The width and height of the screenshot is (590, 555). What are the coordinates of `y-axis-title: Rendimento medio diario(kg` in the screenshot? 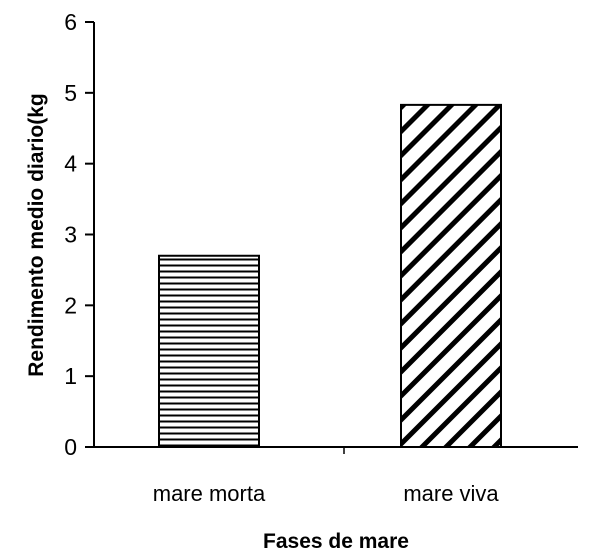 It's located at (36, 235).